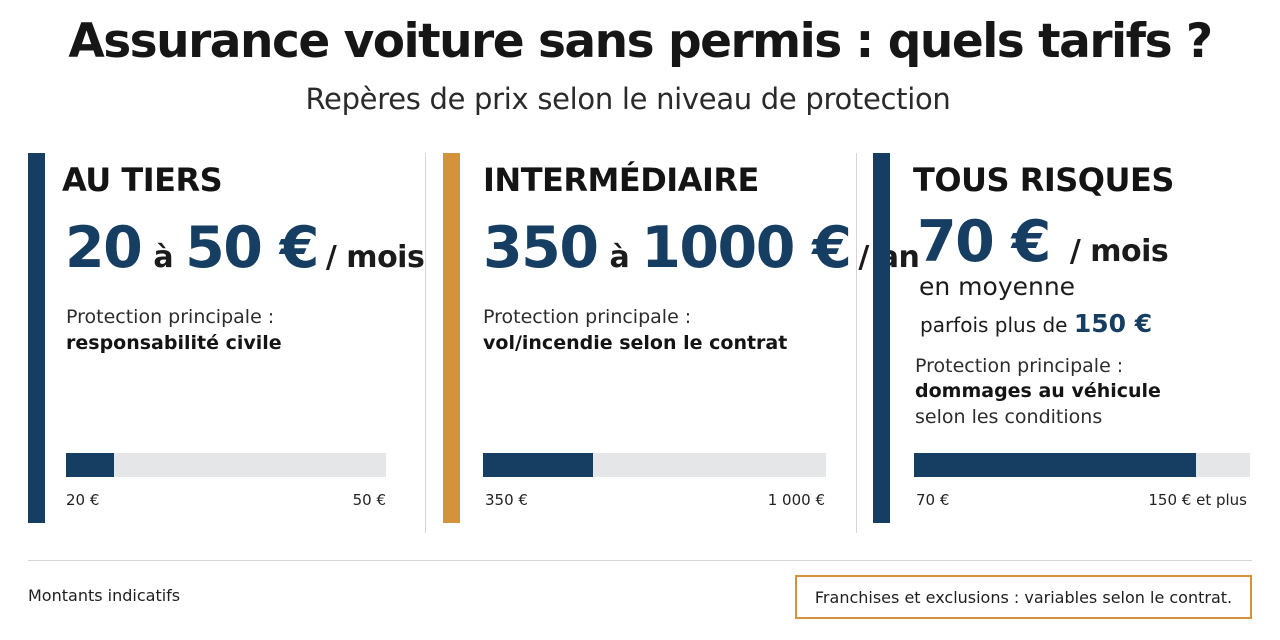  Describe the element at coordinates (994, 325) in the screenshot. I see `sometimes-label: parfois plus de` at that location.